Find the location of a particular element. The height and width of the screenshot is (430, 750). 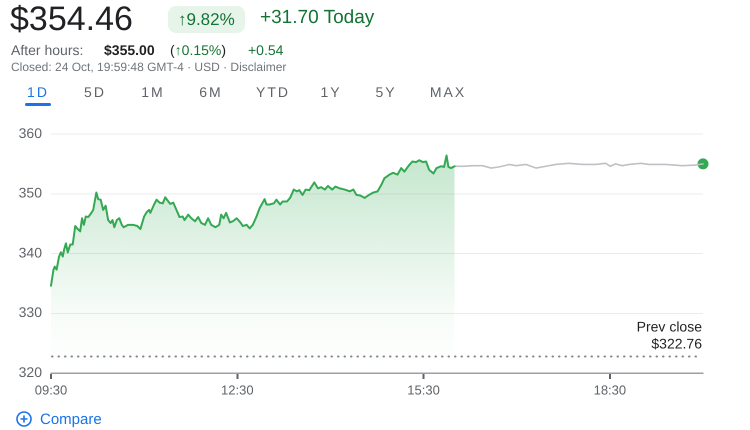

text: ↑9.82% is located at coordinates (206, 19).